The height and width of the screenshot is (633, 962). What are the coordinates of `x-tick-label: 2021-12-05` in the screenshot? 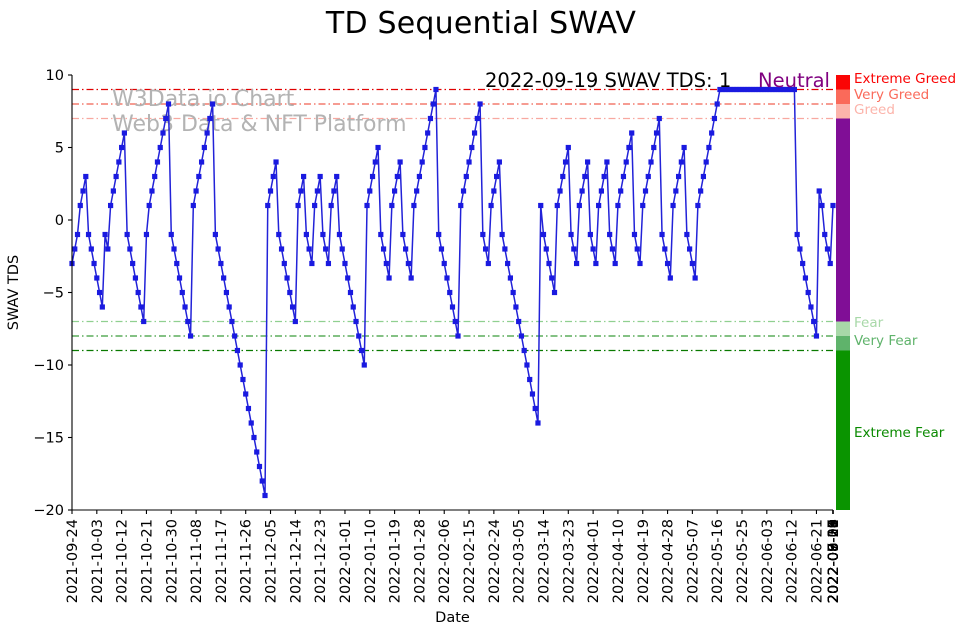 It's located at (272, 561).